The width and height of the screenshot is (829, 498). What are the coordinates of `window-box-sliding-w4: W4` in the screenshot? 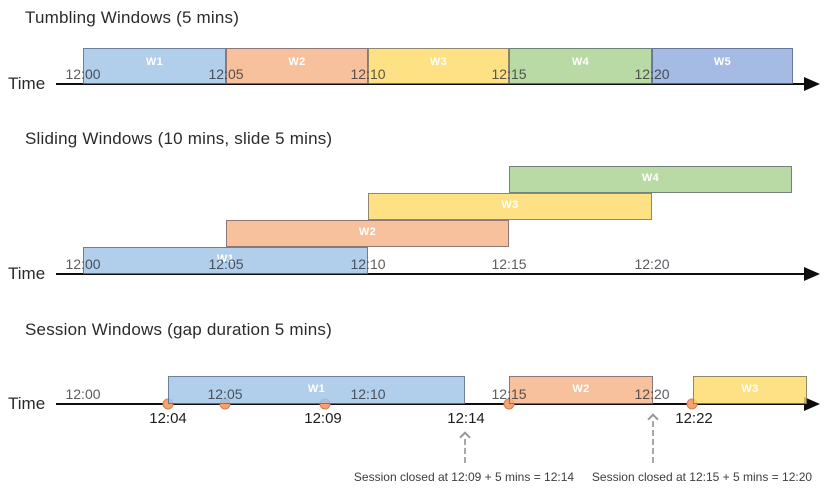 It's located at (650, 179).